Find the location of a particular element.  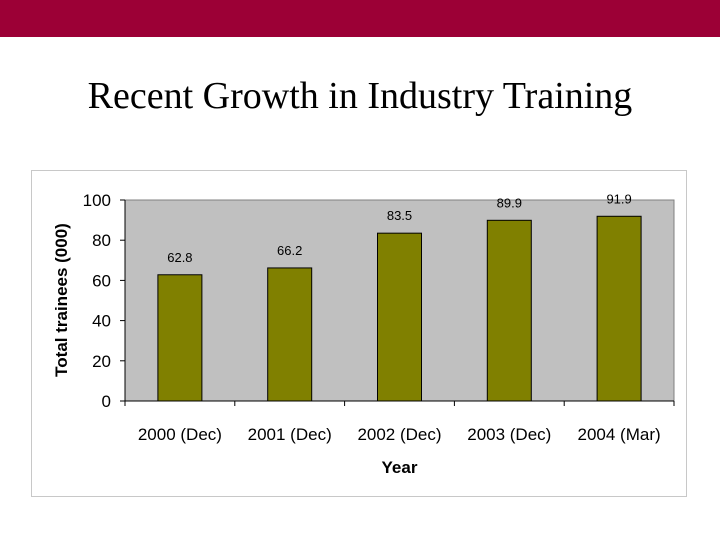

header-band is located at coordinates (360, 18).